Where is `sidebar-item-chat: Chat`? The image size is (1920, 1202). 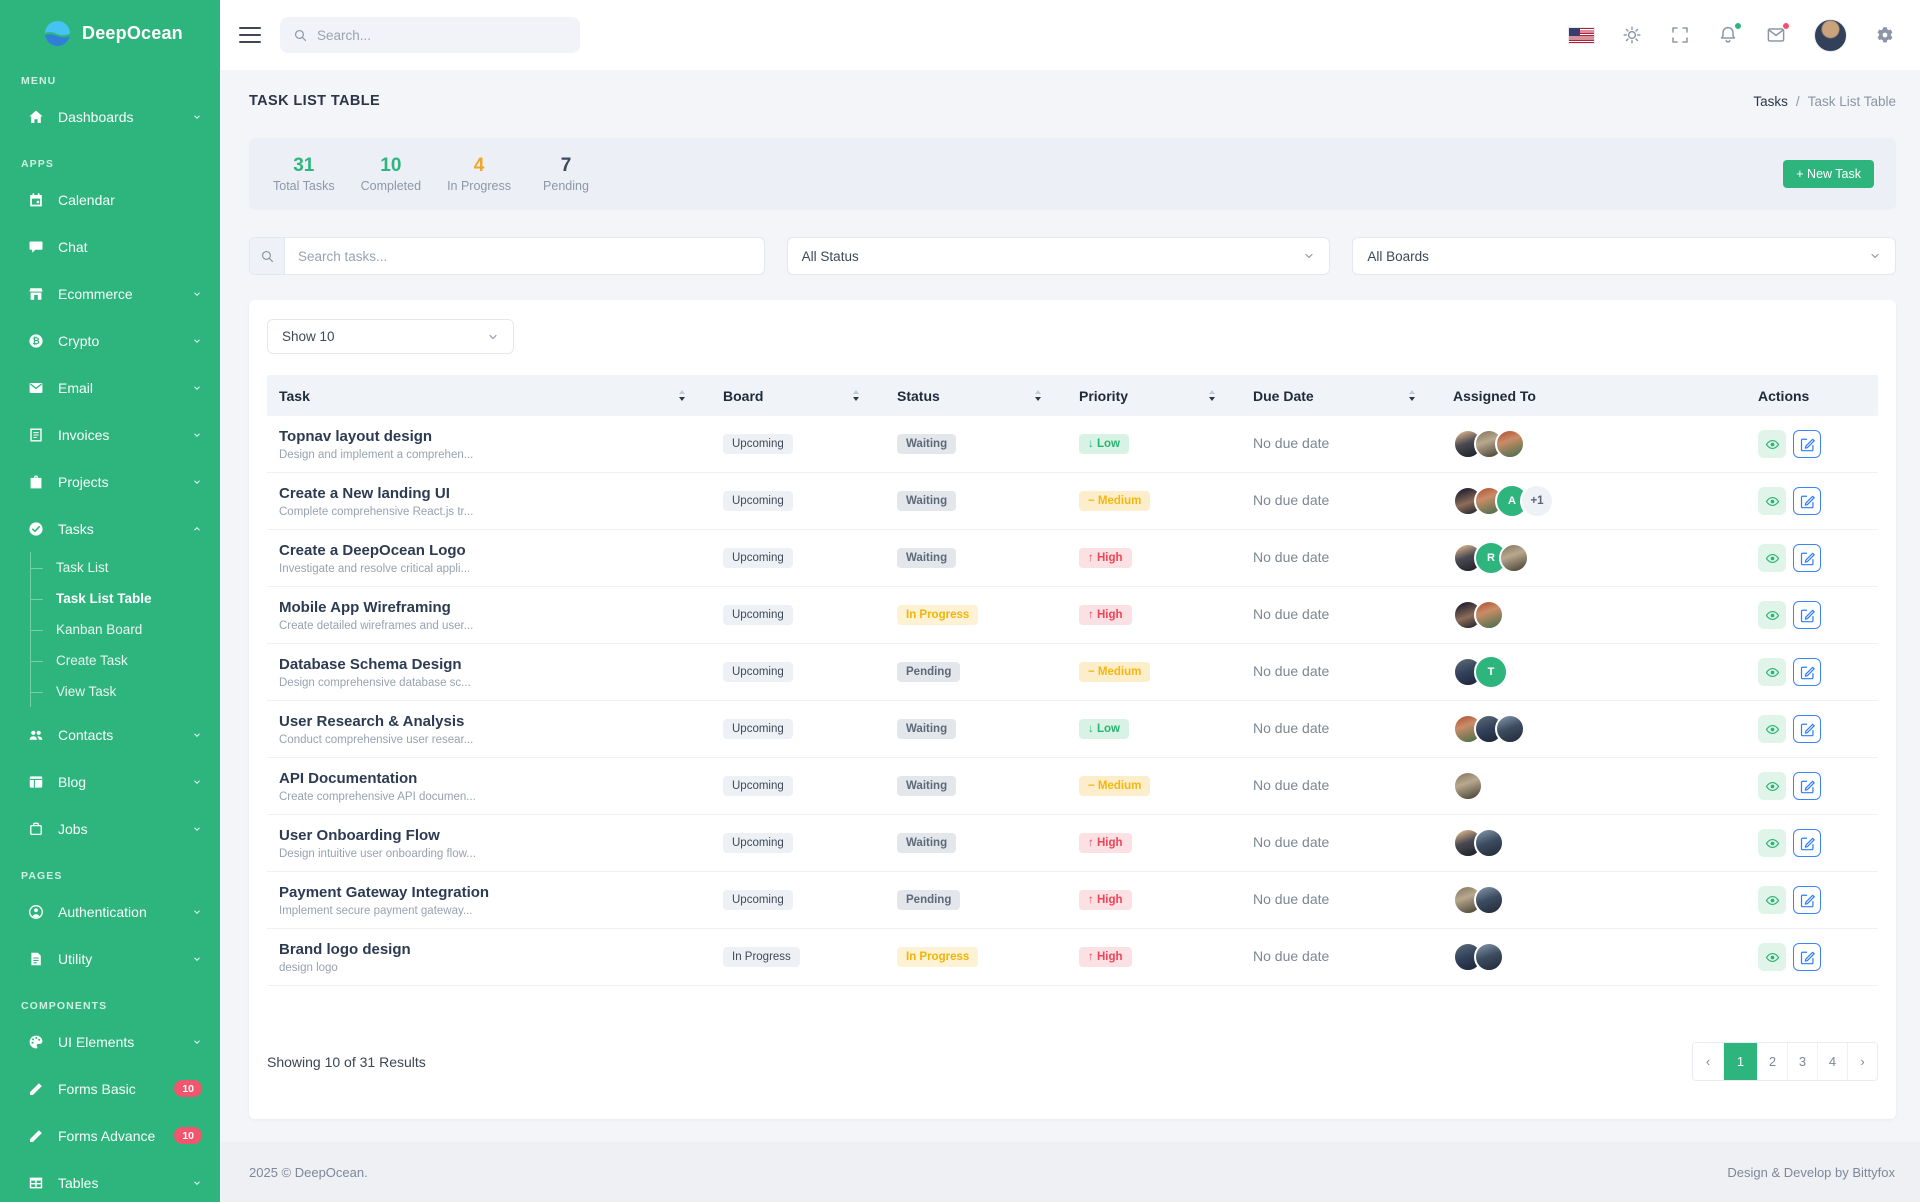
sidebar-item-chat: Chat is located at coordinates (110, 246).